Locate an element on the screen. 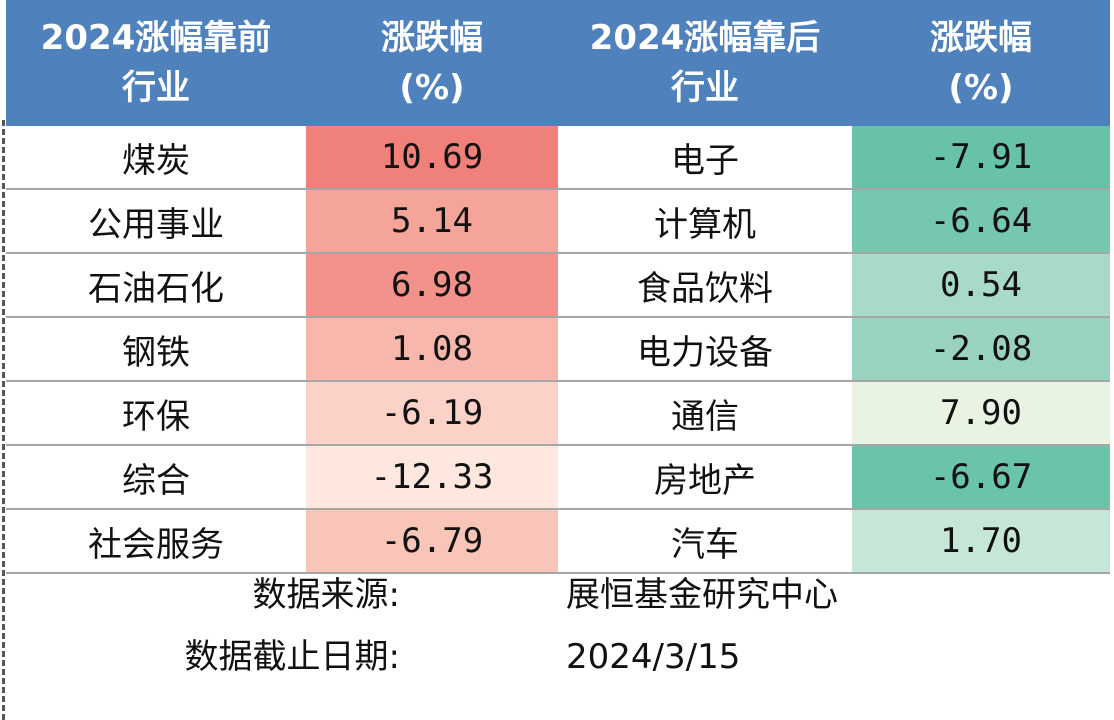  top-industry-cell: 综合 is located at coordinates (156, 477).